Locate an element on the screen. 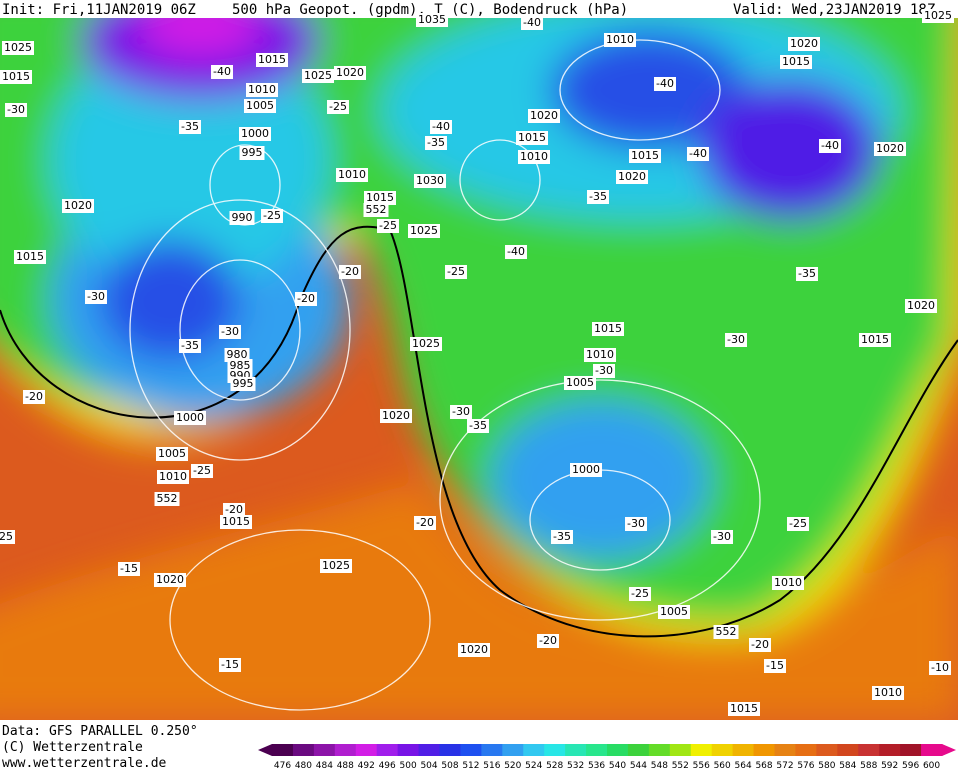 This screenshot has width=958, height=770. contour-label: -20 is located at coordinates (350, 271).